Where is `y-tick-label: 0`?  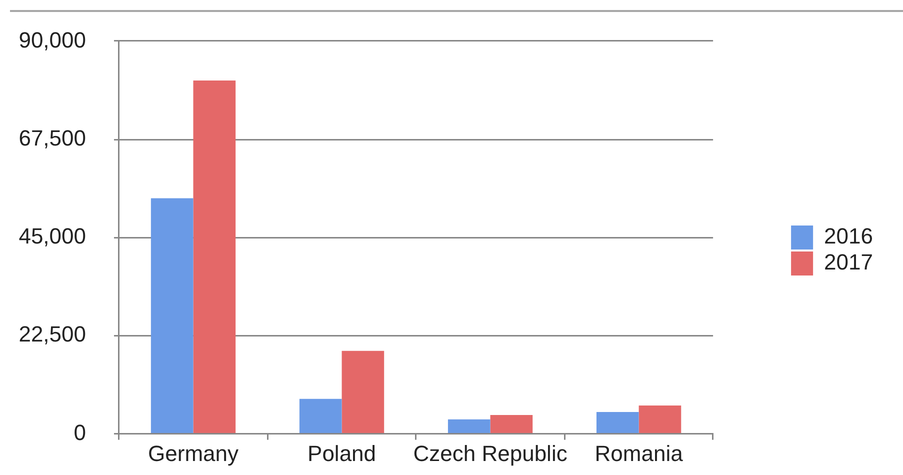 y-tick-label: 0 is located at coordinates (80, 432).